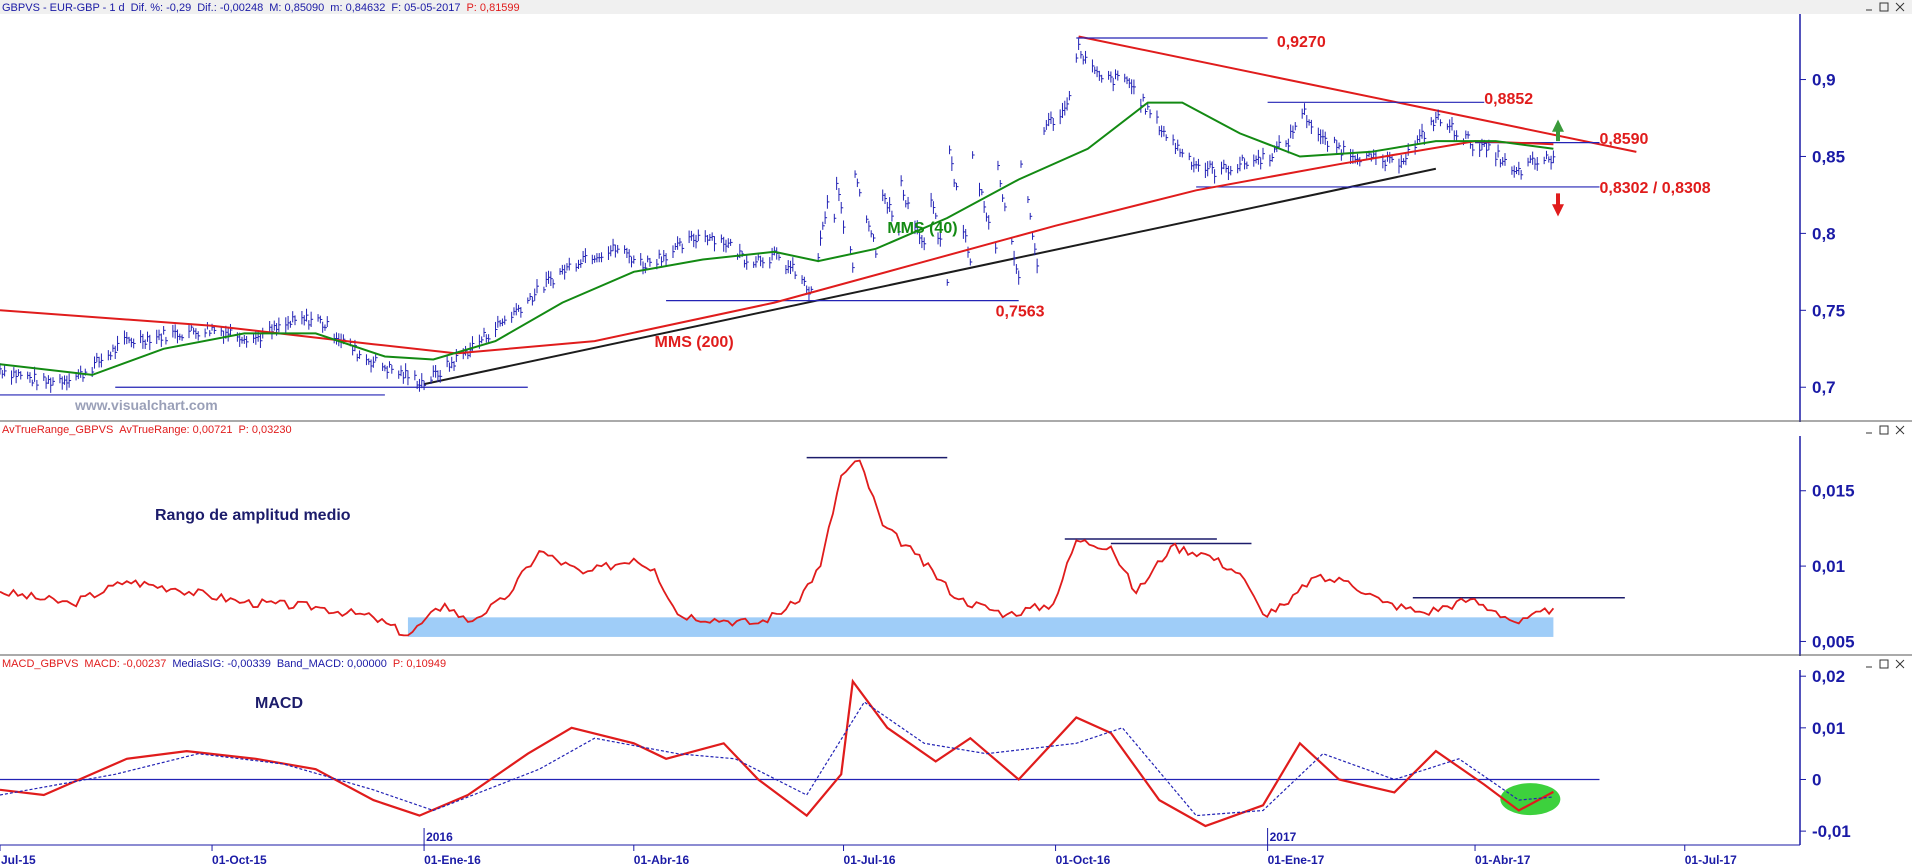 This screenshot has height=867, width=1912. Describe the element at coordinates (1357, 94) in the screenshot. I see `resistance-line` at that location.